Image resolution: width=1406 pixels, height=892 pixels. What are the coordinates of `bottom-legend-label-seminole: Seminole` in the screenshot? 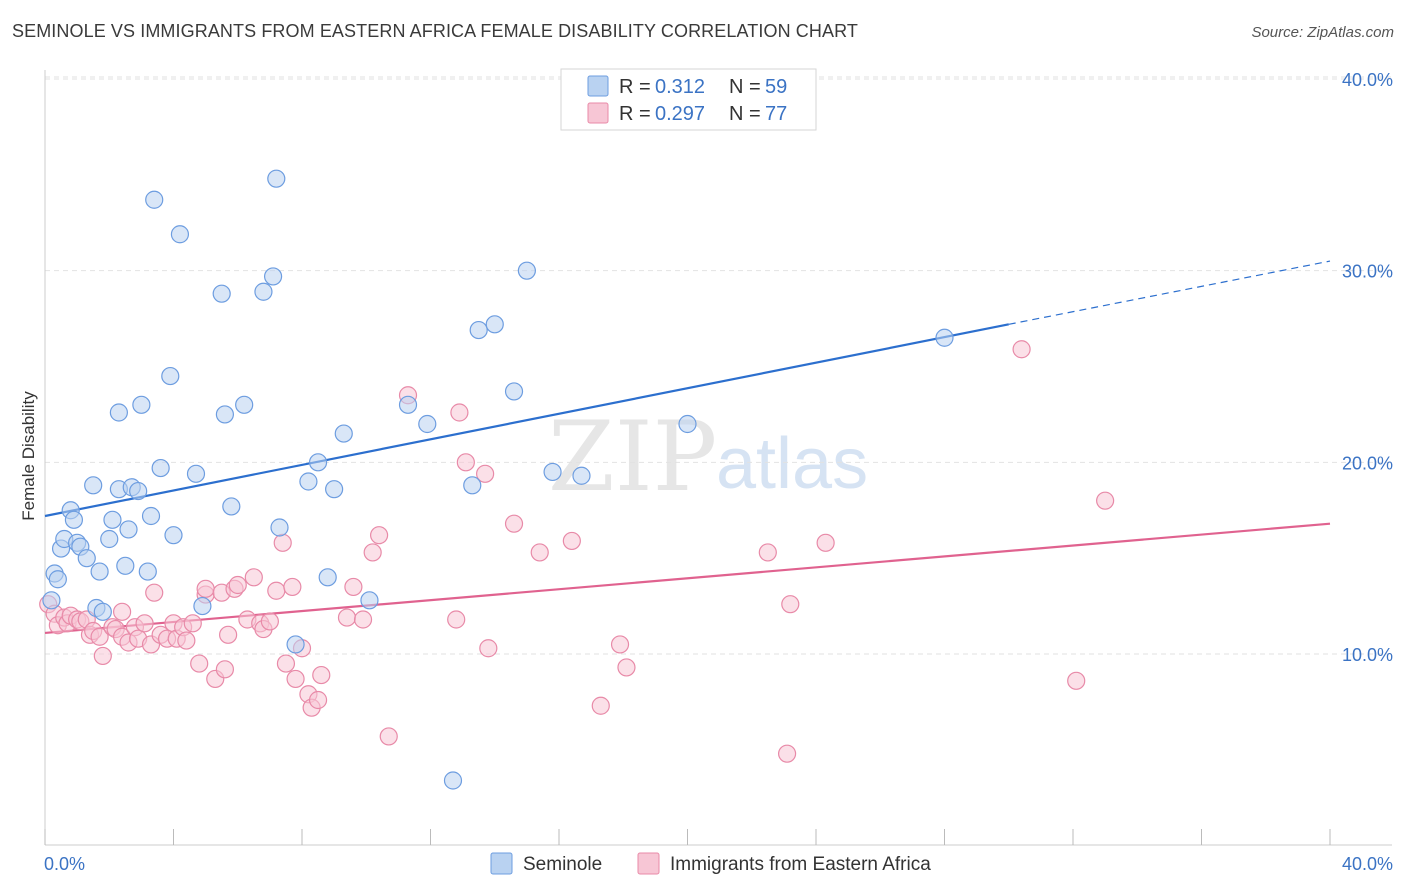 It's located at (562, 864).